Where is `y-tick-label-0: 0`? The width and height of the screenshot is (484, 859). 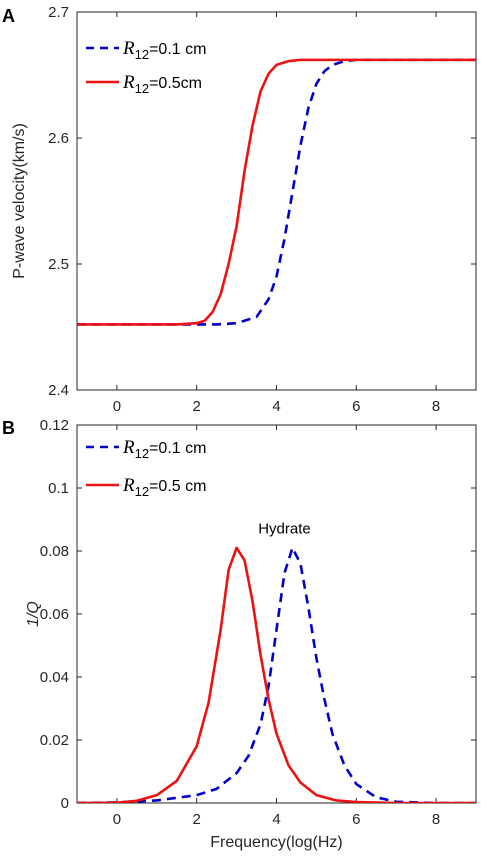 y-tick-label-0: 0 is located at coordinates (65, 803).